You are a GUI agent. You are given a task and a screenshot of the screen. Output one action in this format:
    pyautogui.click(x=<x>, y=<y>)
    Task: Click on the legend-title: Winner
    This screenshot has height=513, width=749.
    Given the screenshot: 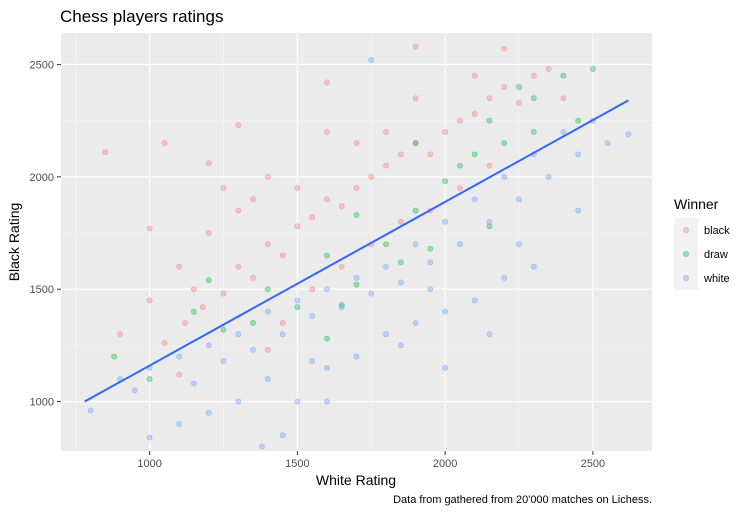 What is the action you would take?
    pyautogui.click(x=696, y=204)
    